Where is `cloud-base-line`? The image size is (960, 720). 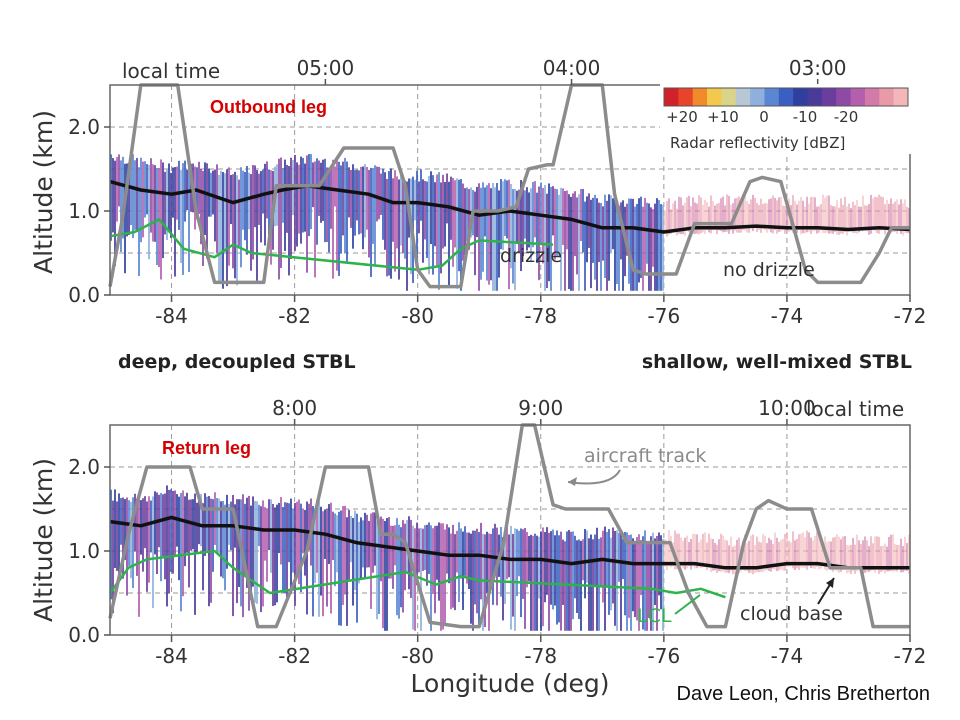
cloud-base-line is located at coordinates (509, 542).